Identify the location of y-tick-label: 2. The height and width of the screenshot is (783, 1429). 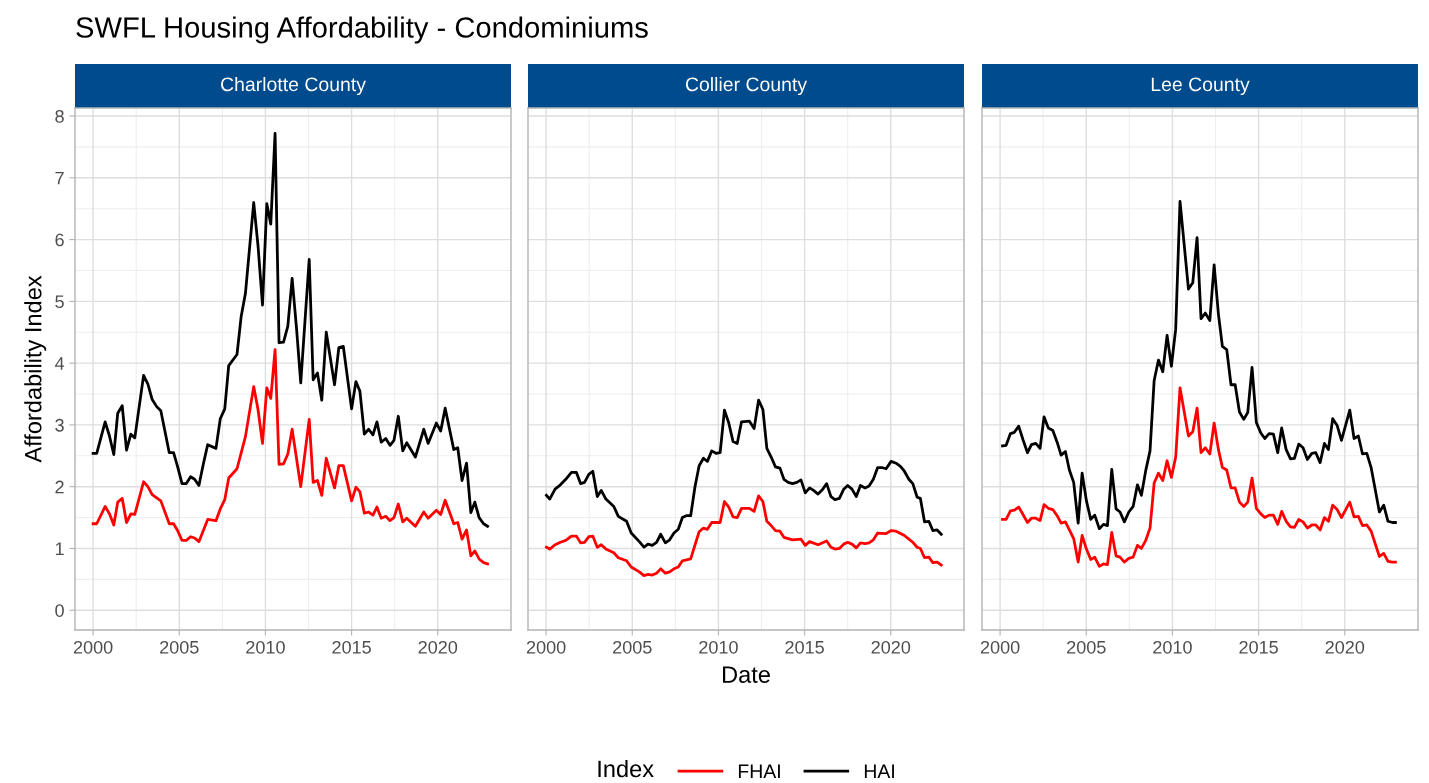
(59, 487).